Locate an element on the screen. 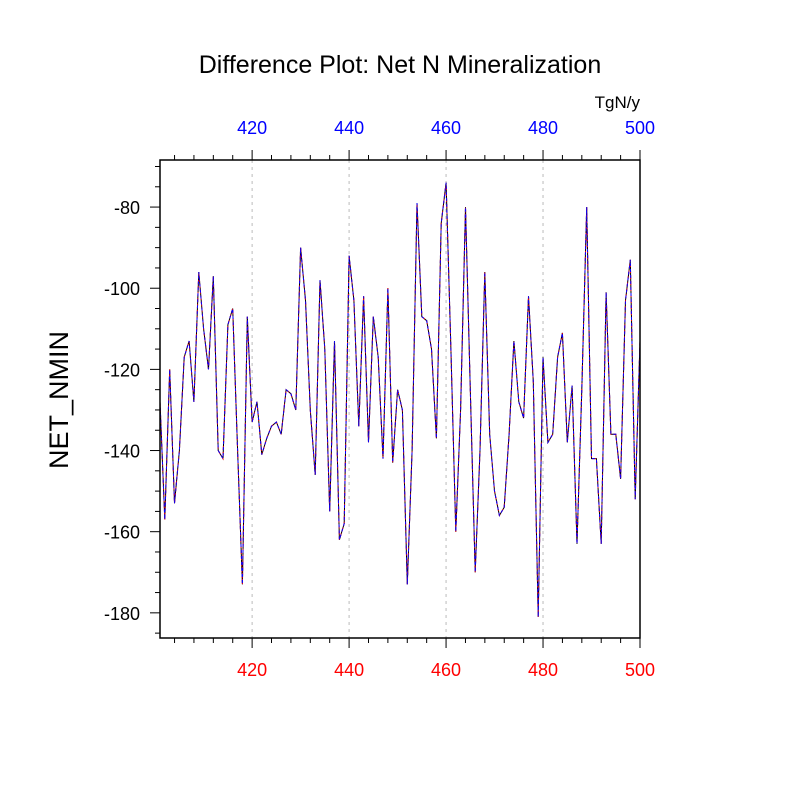 This screenshot has height=800, width=800. y-axis-label: NET_NMIN is located at coordinates (59, 400).